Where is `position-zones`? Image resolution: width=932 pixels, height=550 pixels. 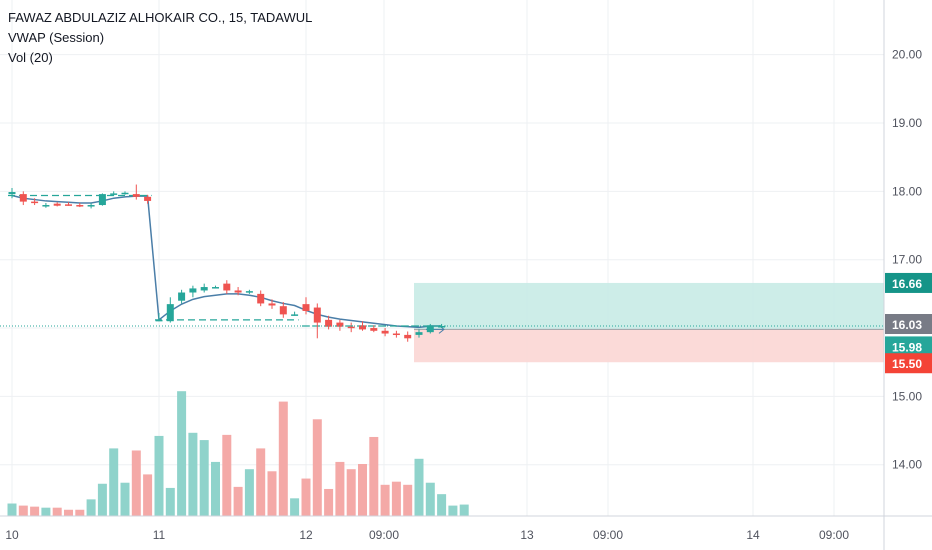 position-zones is located at coordinates (649, 322).